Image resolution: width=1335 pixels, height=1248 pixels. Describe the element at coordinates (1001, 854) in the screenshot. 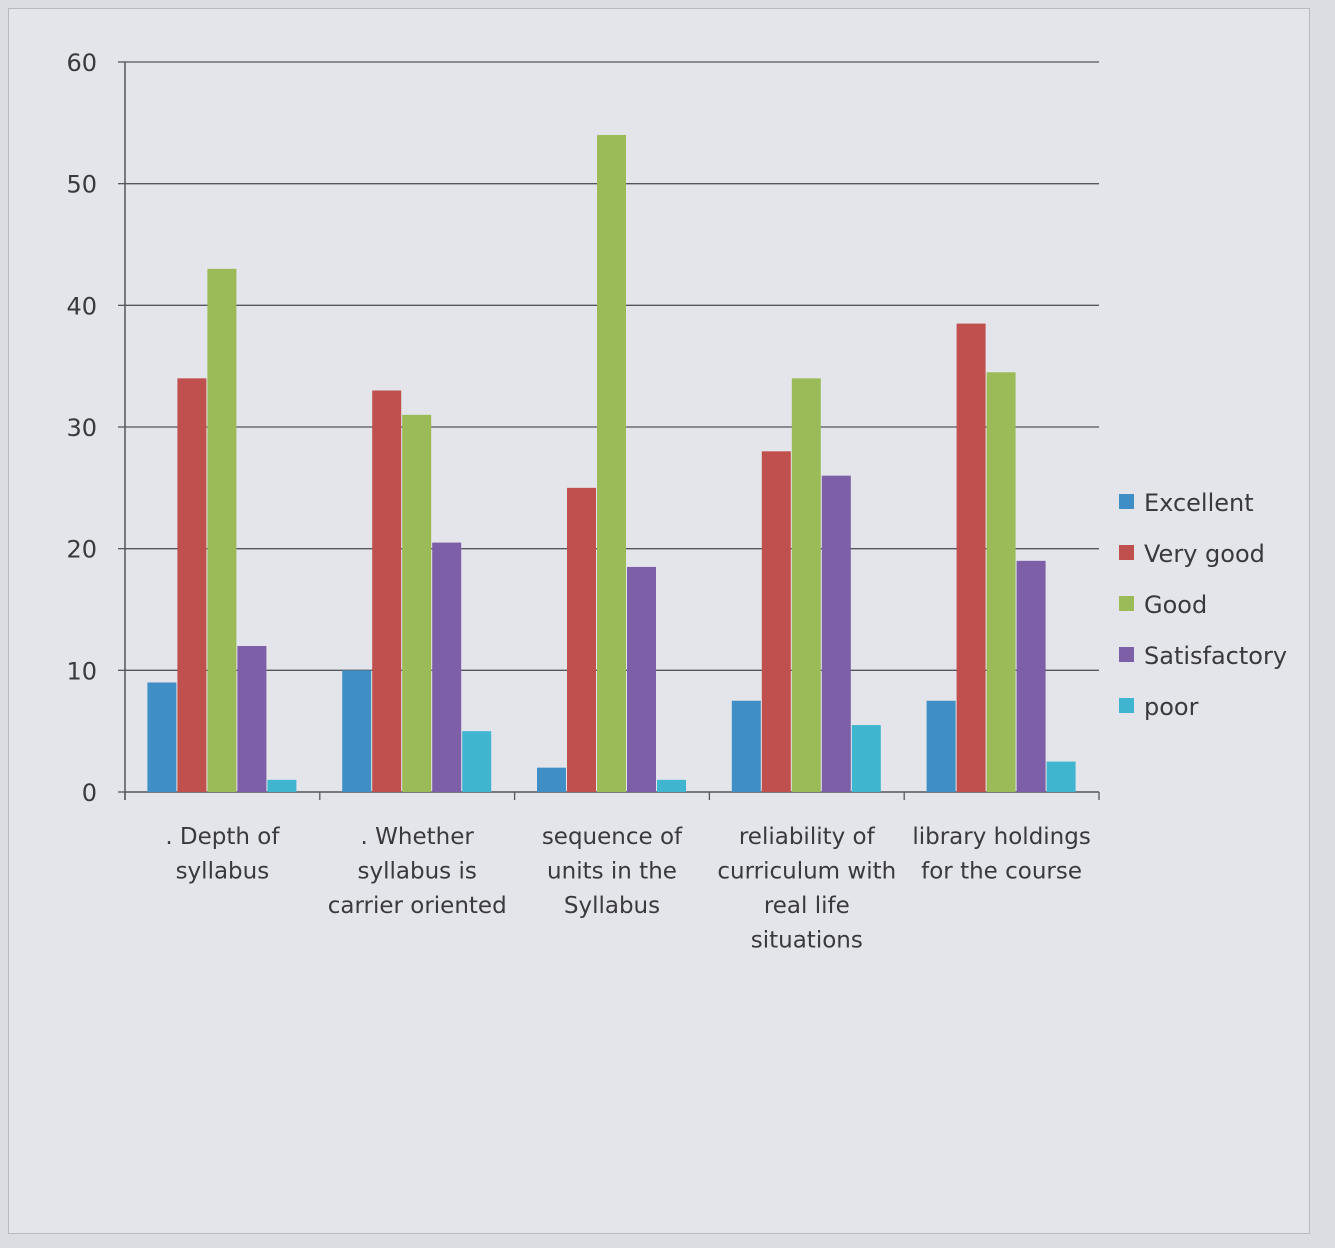

I see `x-category-label: library holdings for the course` at that location.